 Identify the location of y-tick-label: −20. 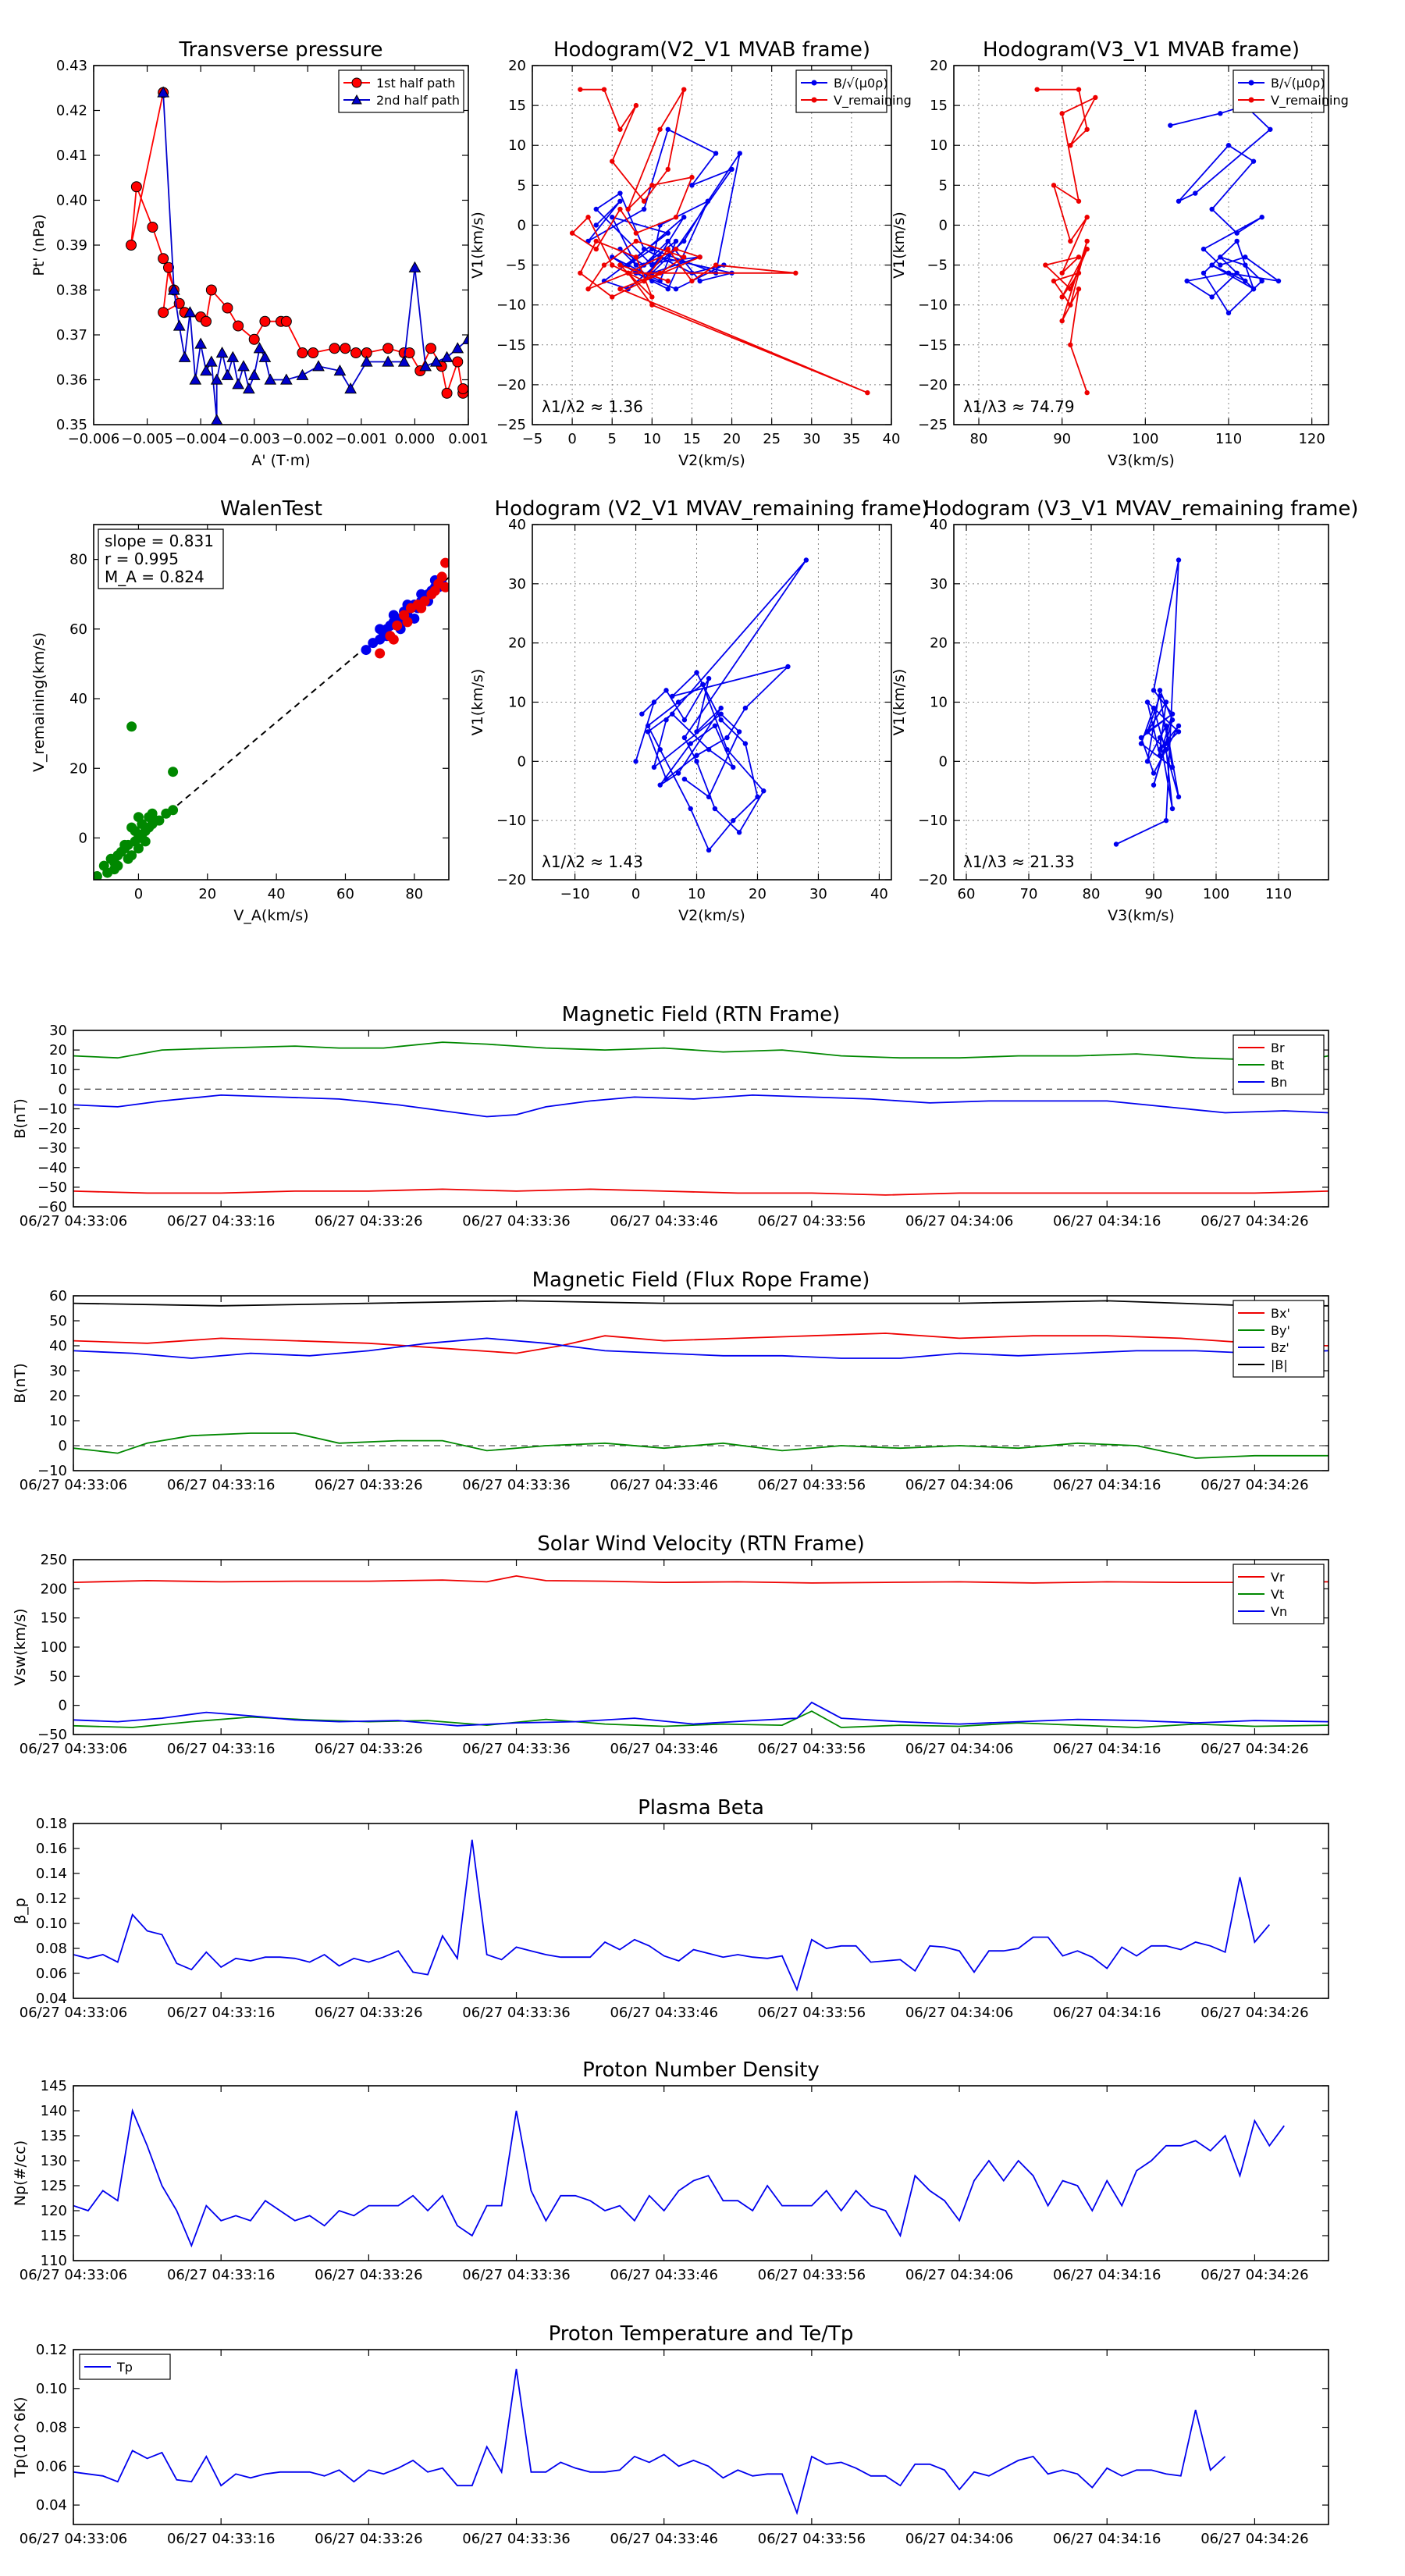
(52, 1129).